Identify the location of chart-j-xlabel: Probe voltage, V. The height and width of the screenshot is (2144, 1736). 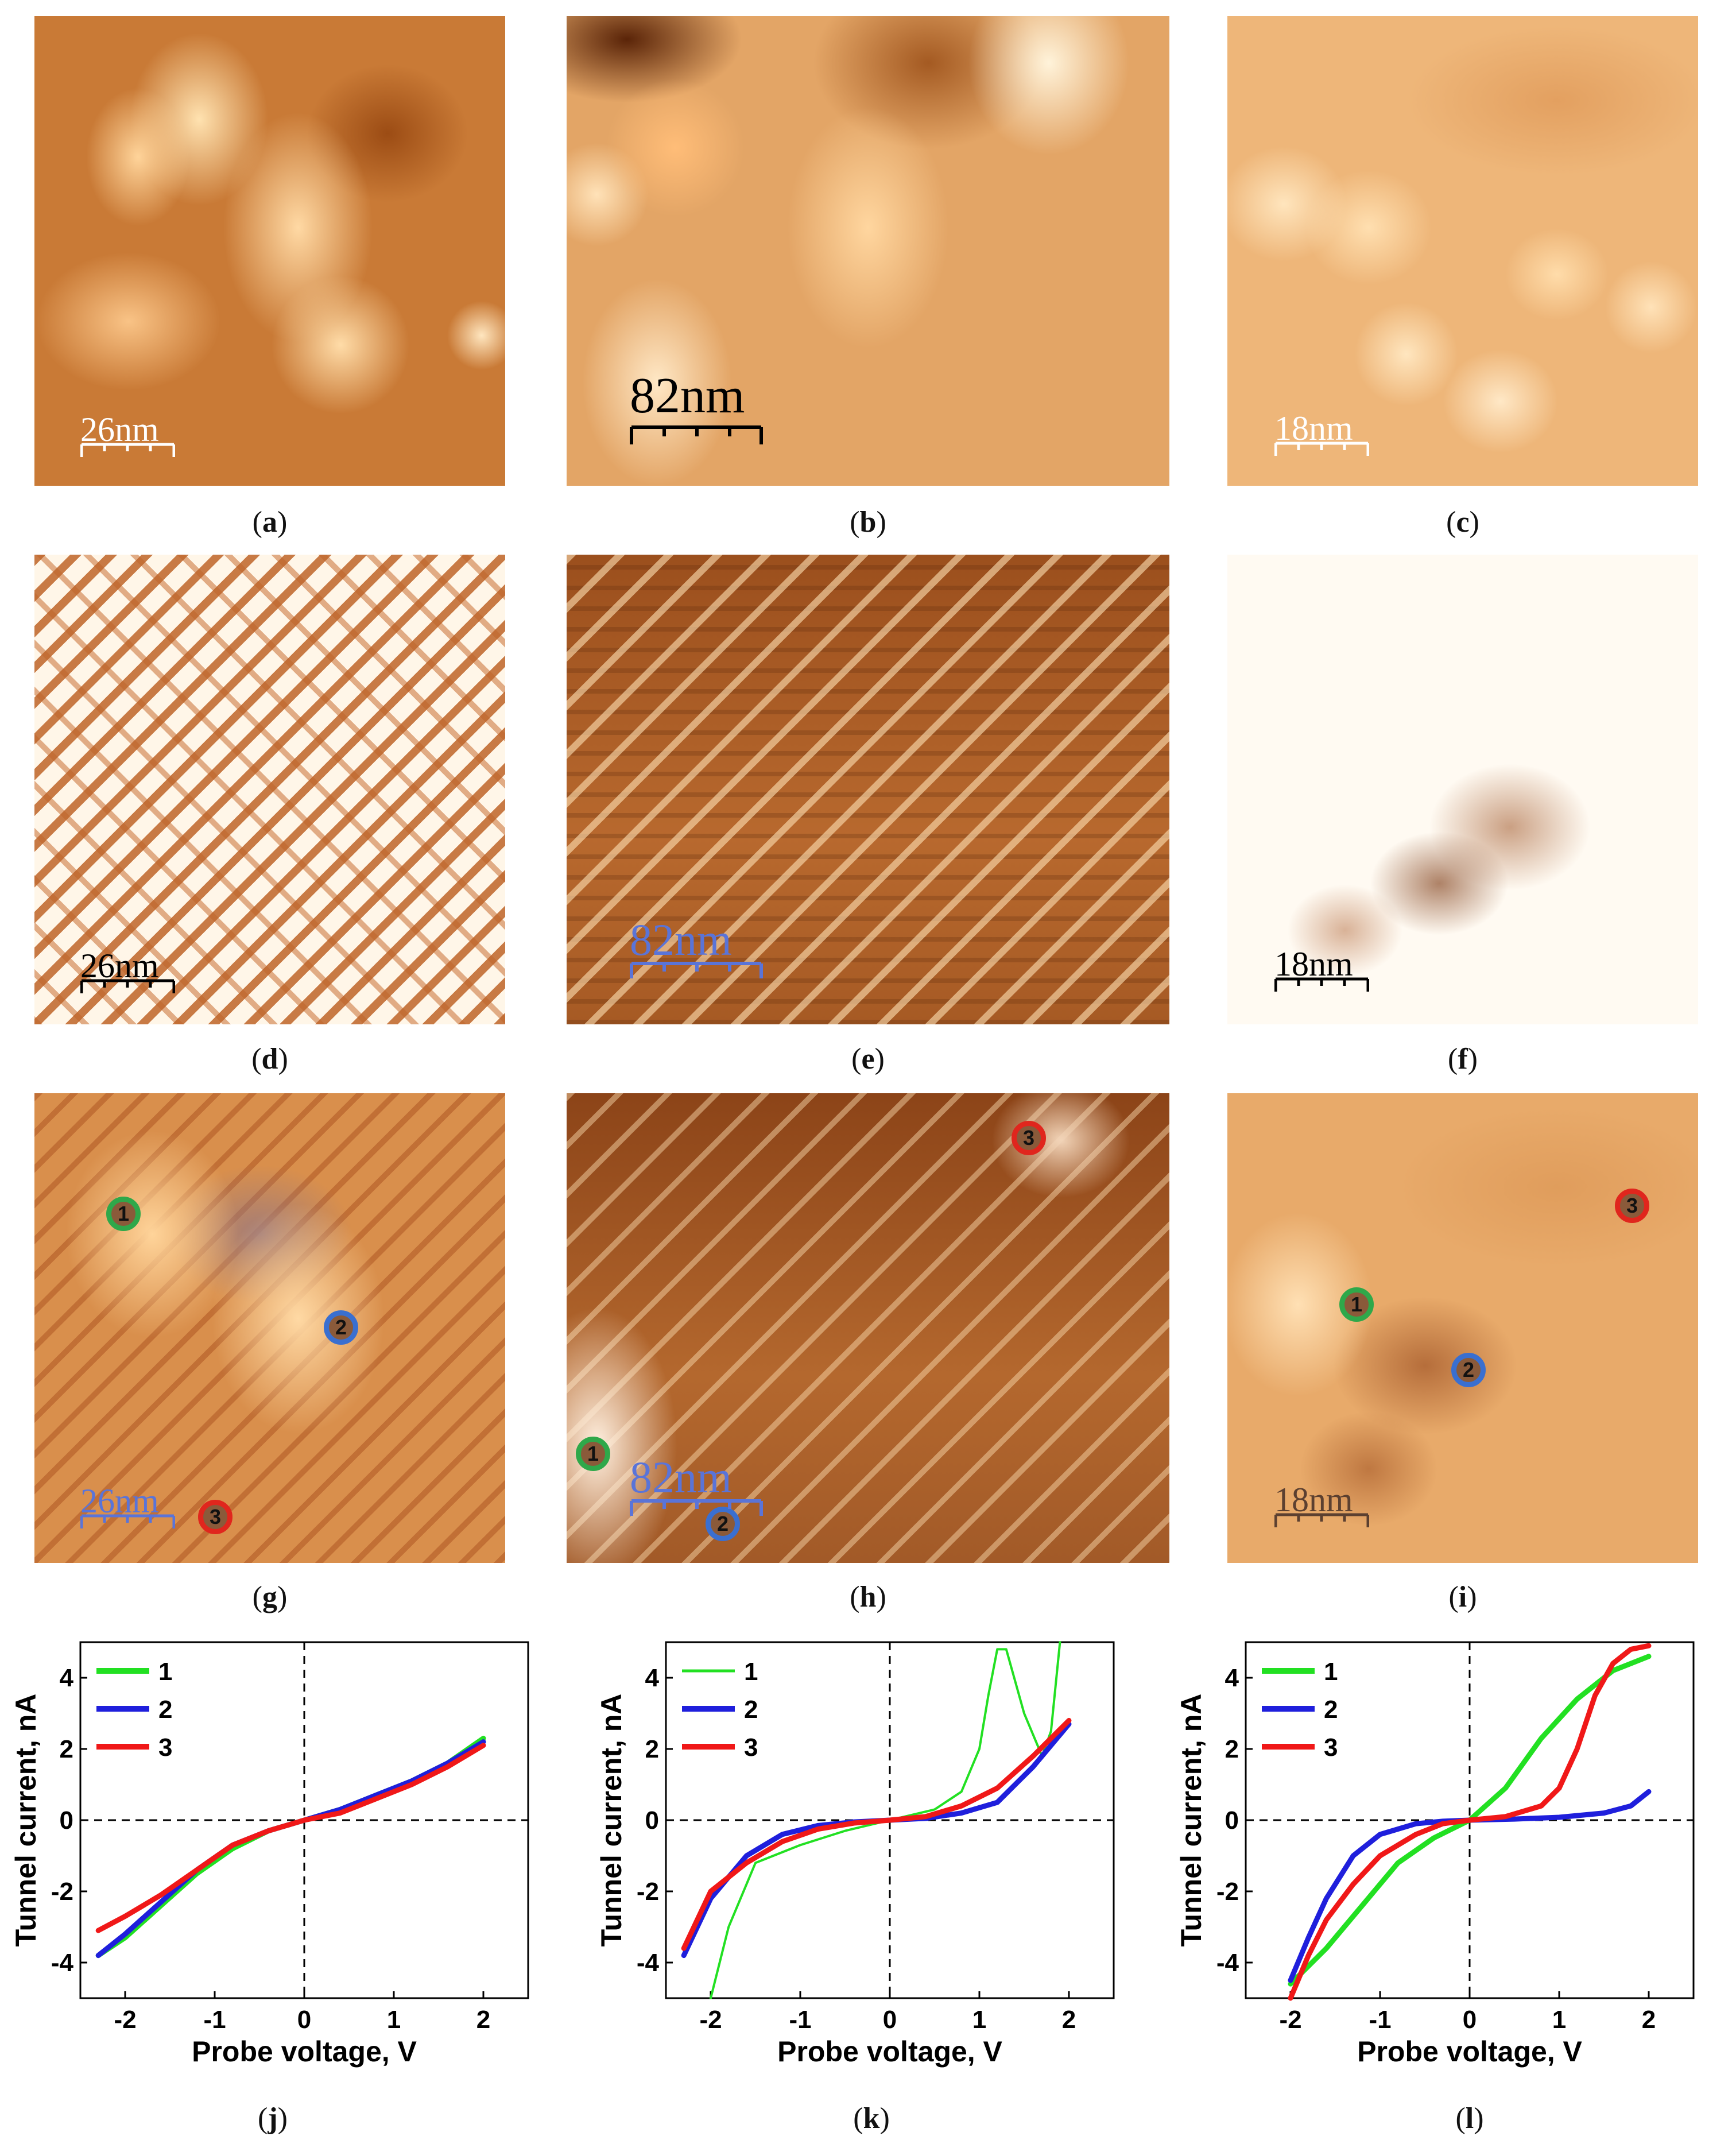
(304, 2052).